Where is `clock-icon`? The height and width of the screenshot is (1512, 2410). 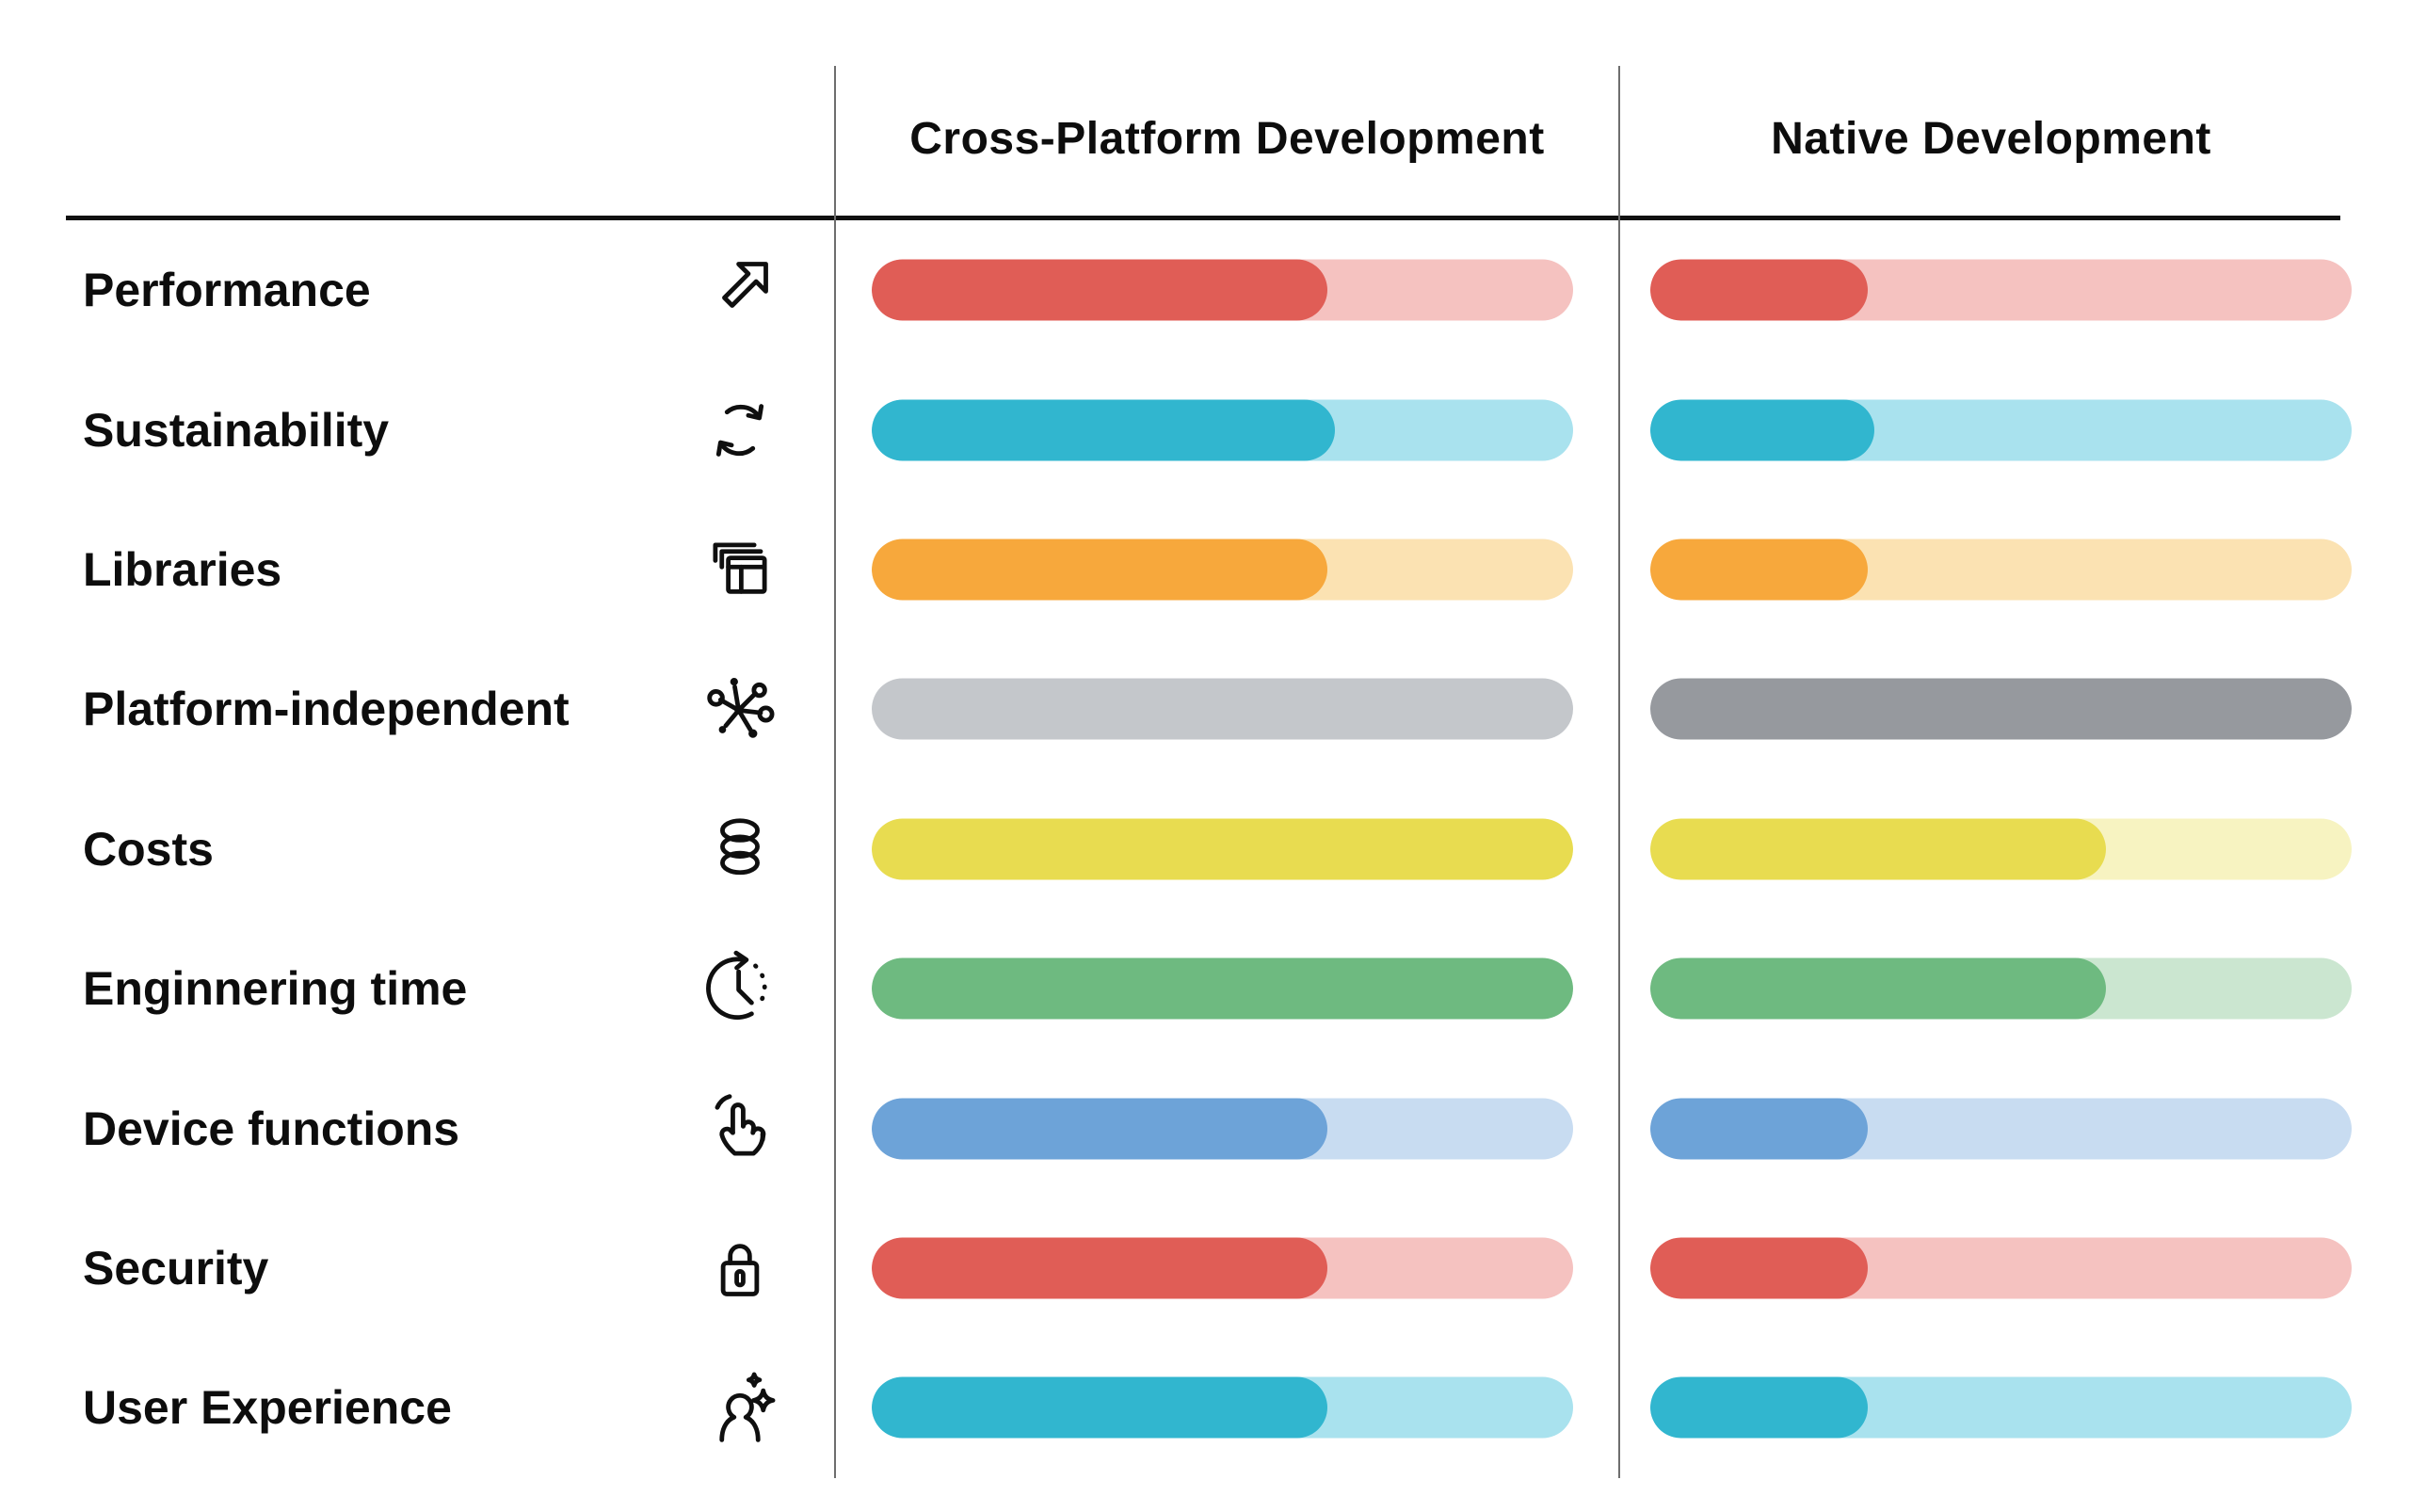 clock-icon is located at coordinates (740, 988).